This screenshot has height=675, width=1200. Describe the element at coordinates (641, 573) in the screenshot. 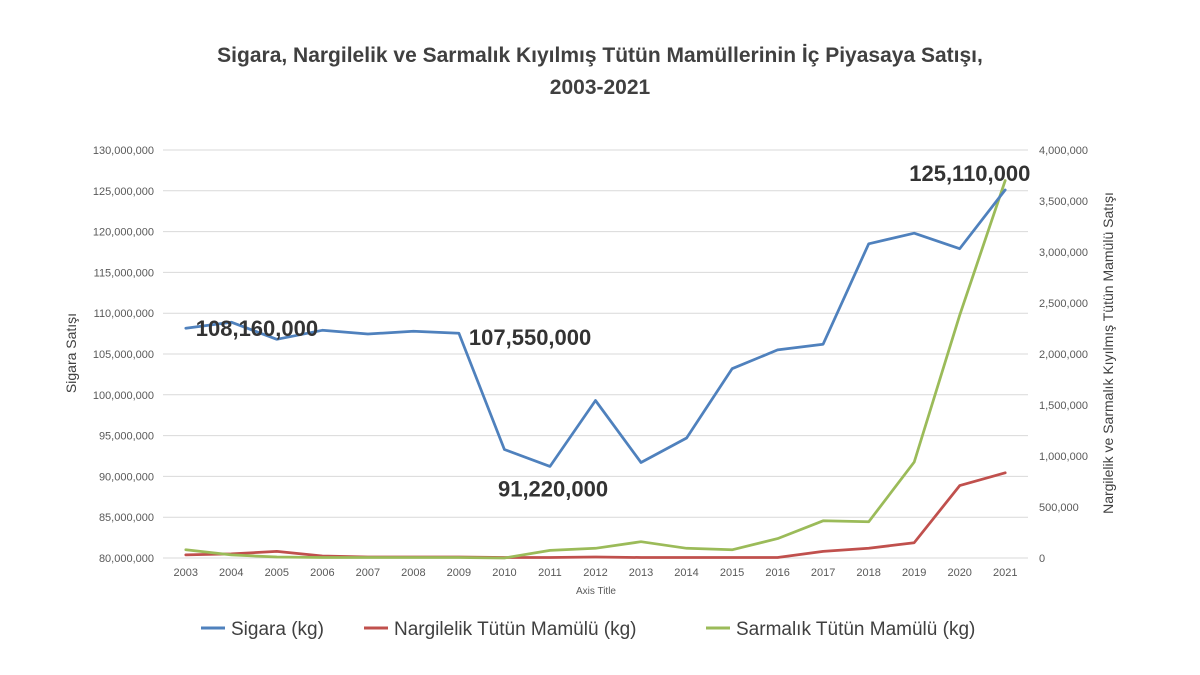

I see `x-tick-label: 2013` at that location.